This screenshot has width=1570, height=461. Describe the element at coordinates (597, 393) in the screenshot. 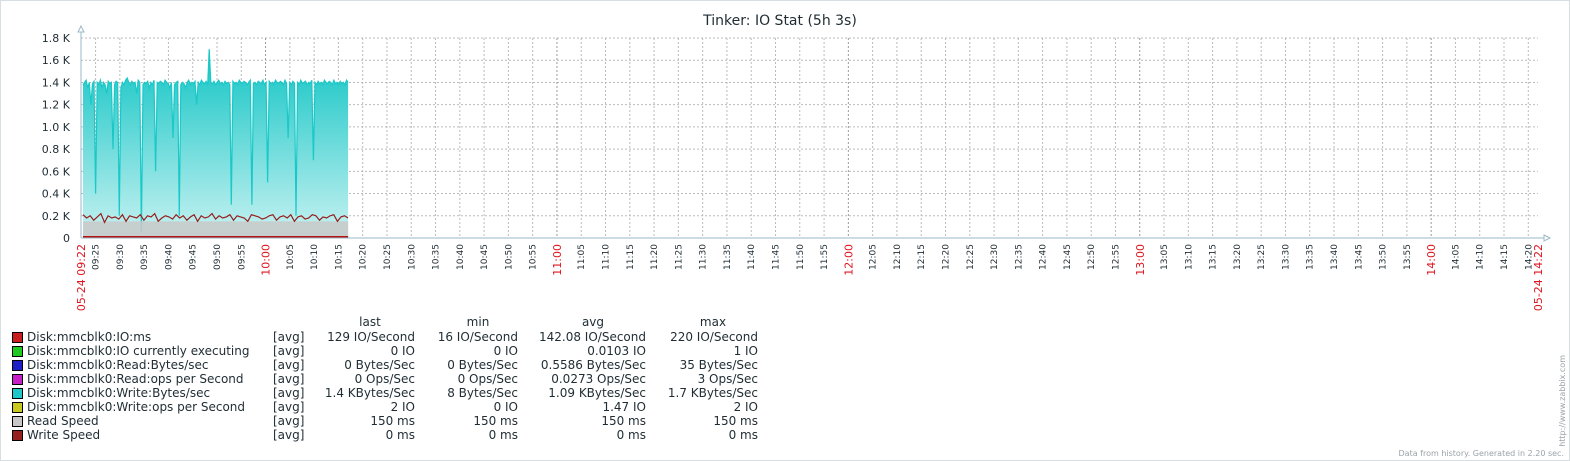

I see `legend-value-avg: 1.09 KBytes/Sec` at that location.